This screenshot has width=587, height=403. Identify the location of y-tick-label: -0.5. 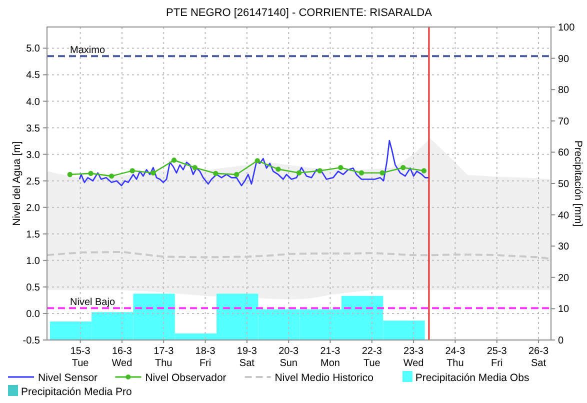
(31, 341).